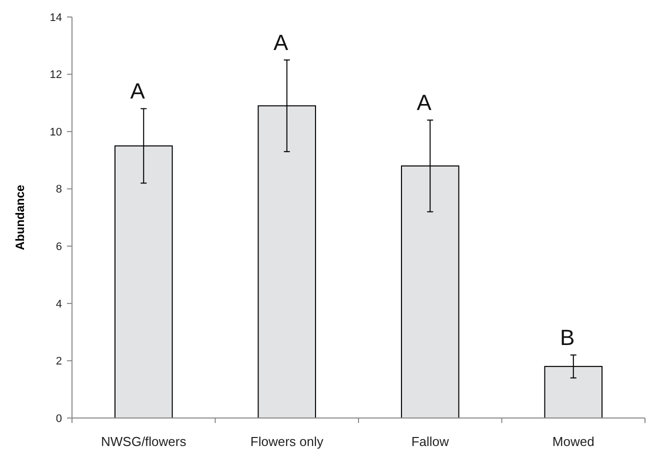 The width and height of the screenshot is (647, 453). I want to click on y-tick-label: 4, so click(59, 304).